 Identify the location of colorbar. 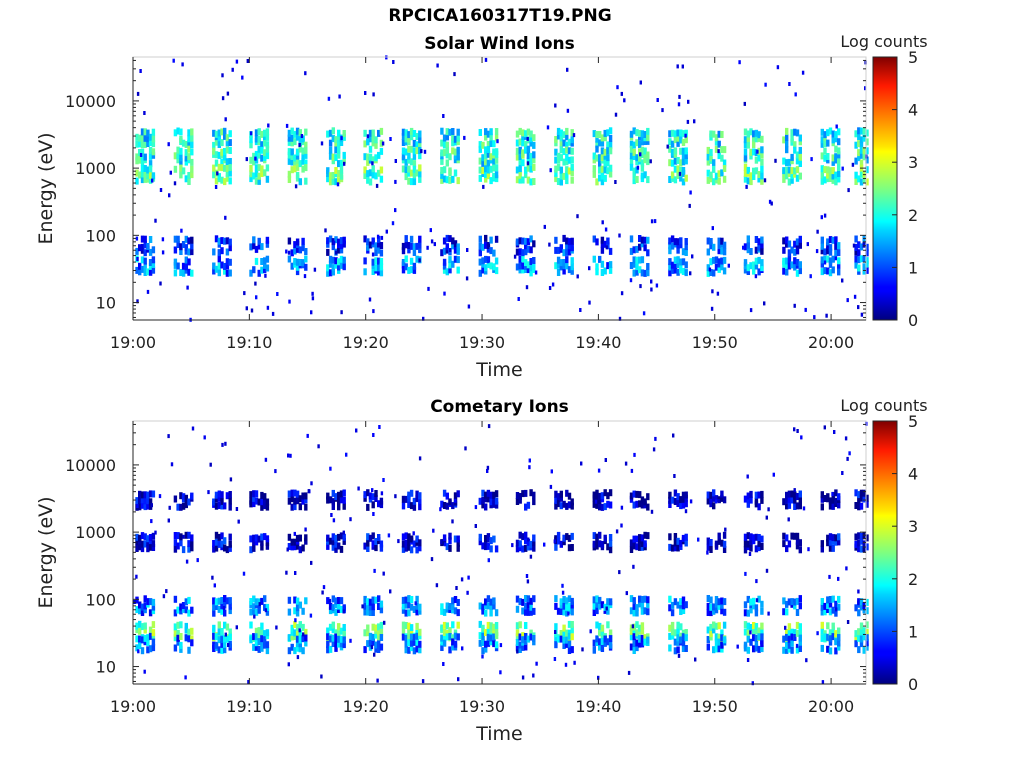
(885, 188).